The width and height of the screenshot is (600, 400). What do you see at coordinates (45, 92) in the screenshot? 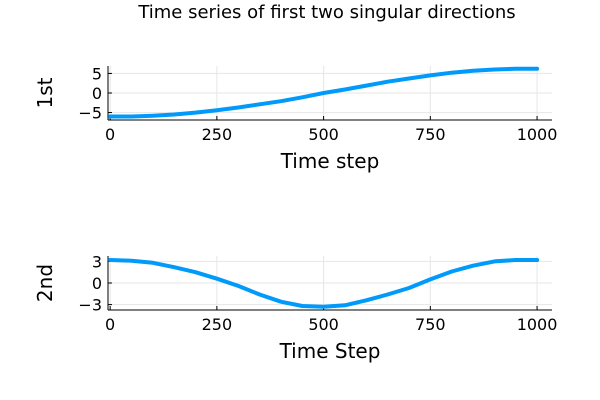
I see `y-axis-label: 1st` at bounding box center [45, 92].